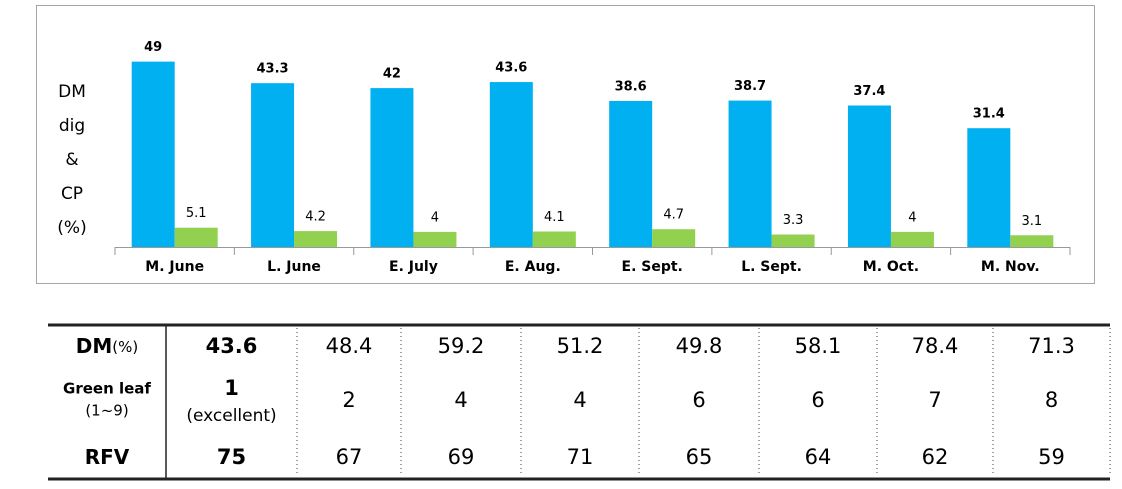  What do you see at coordinates (273, 69) in the screenshot?
I see `value-label: 43.3` at bounding box center [273, 69].